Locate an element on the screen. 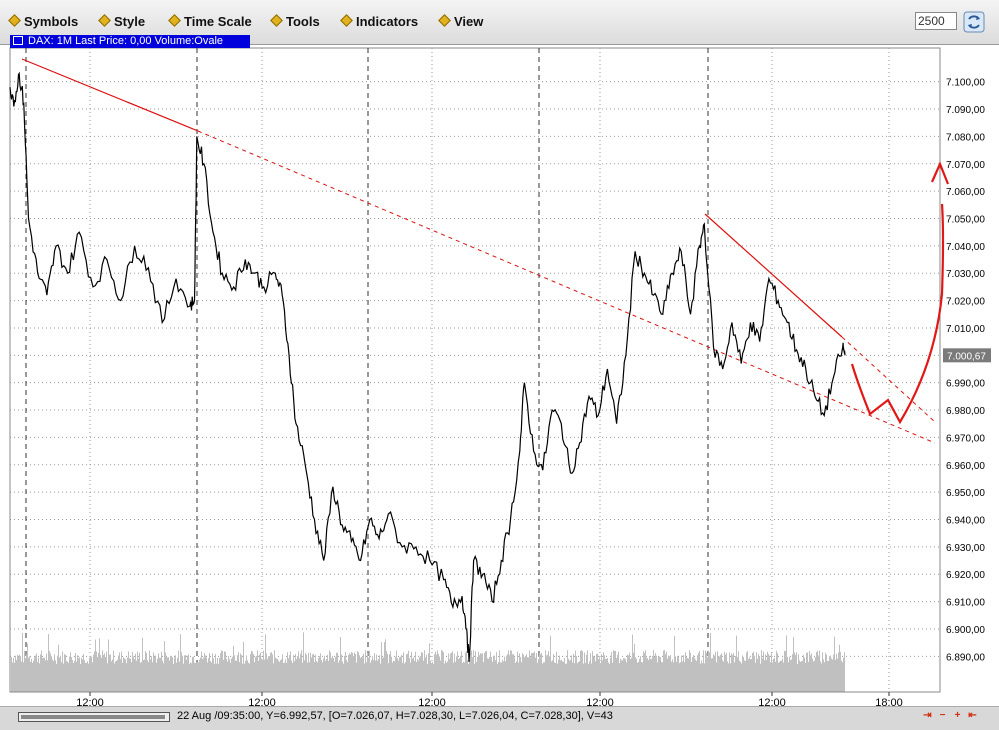 The width and height of the screenshot is (999, 730). bars-count-input is located at coordinates (936, 21).